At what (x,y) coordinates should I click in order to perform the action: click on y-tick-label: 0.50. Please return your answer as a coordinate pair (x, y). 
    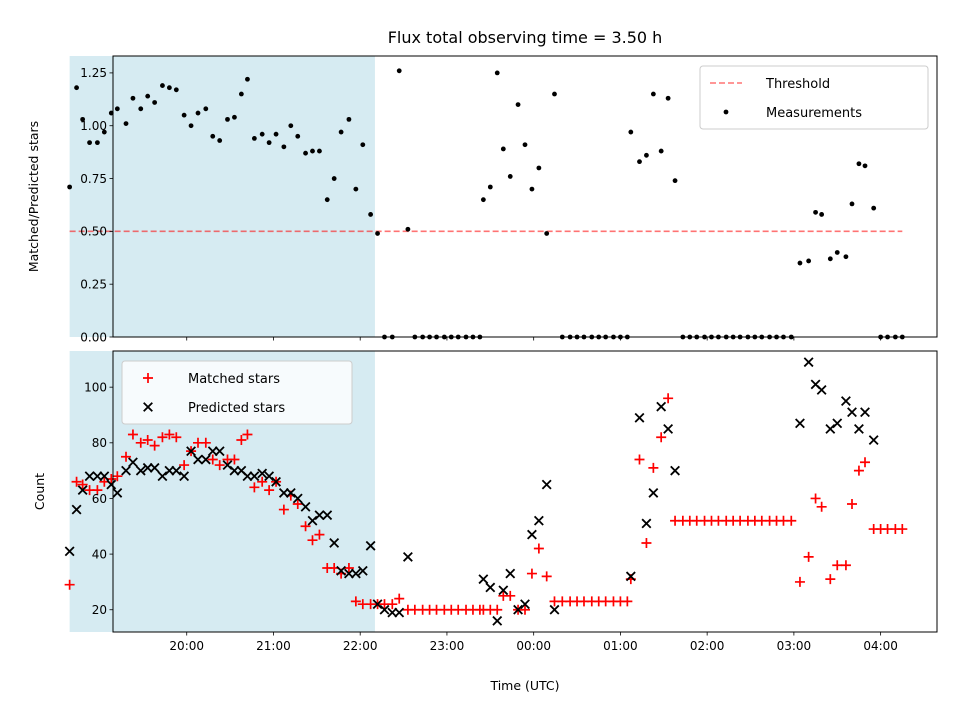
    Looking at the image, I should click on (93, 232).